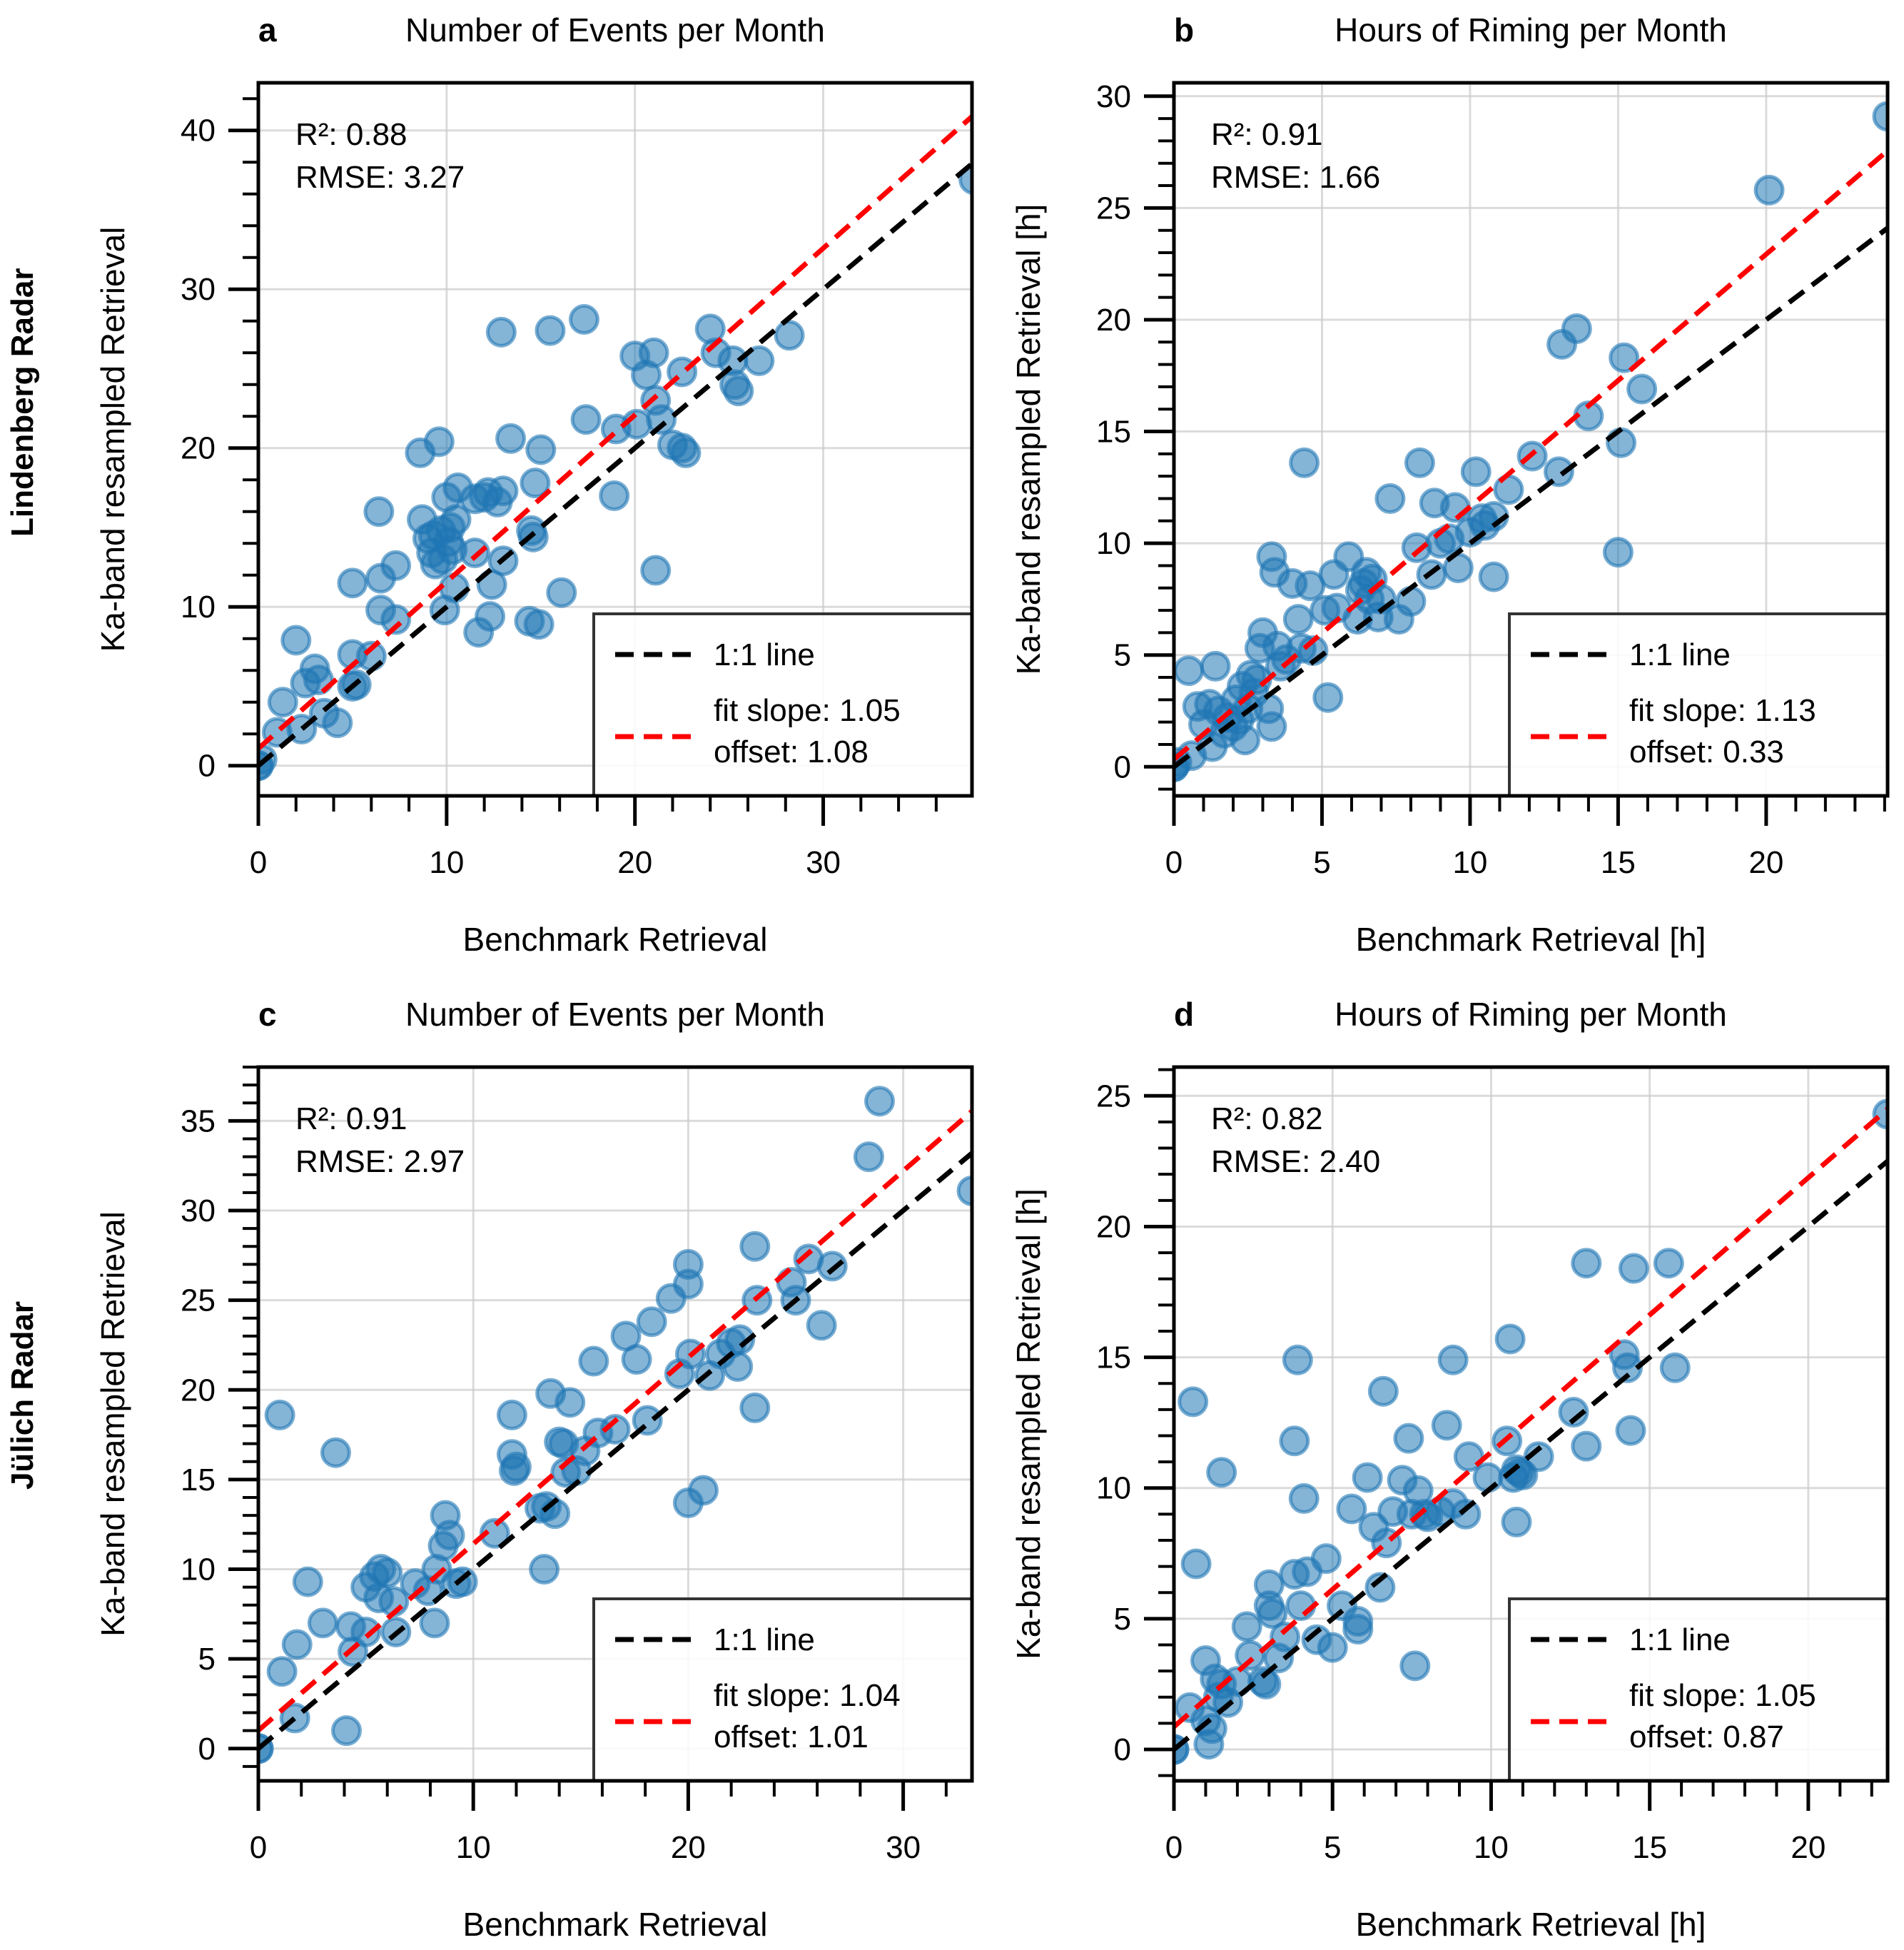  I want to click on x-tick-label: 5, so click(1332, 1847).